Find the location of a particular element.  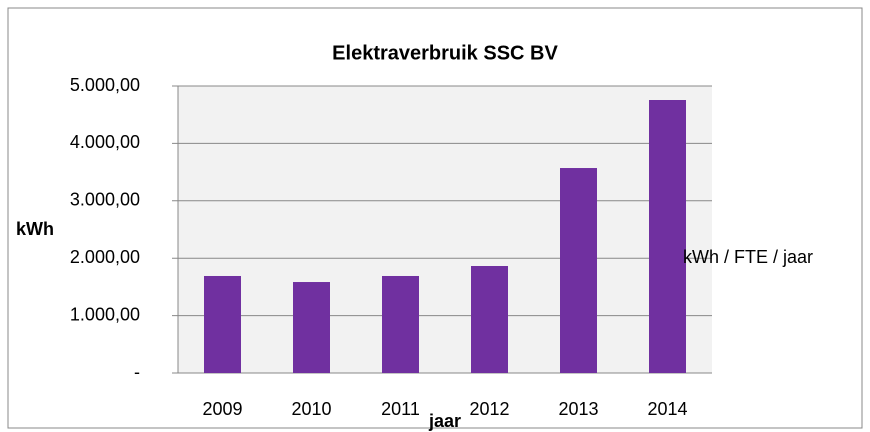

y-tick-label: 5.000,00 is located at coordinates (105, 85).